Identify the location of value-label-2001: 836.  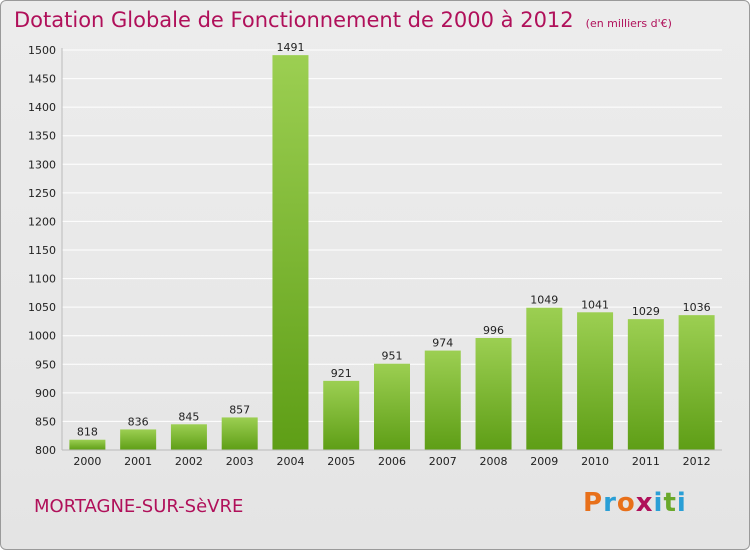
(138, 421).